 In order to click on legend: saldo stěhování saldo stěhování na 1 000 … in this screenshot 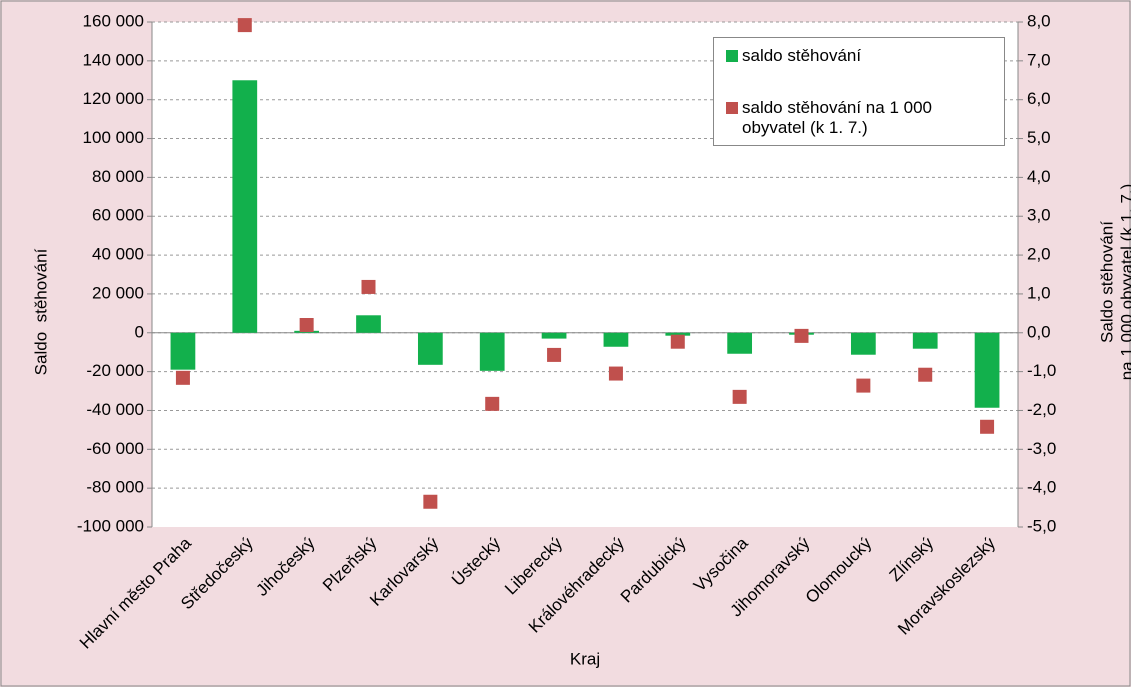, I will do `click(859, 91)`.